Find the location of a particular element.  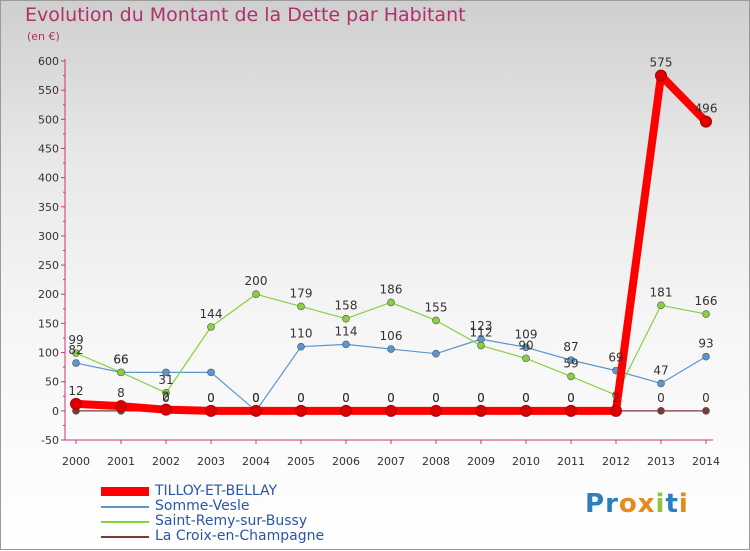

y-tick-label: 550 is located at coordinates (48, 90).